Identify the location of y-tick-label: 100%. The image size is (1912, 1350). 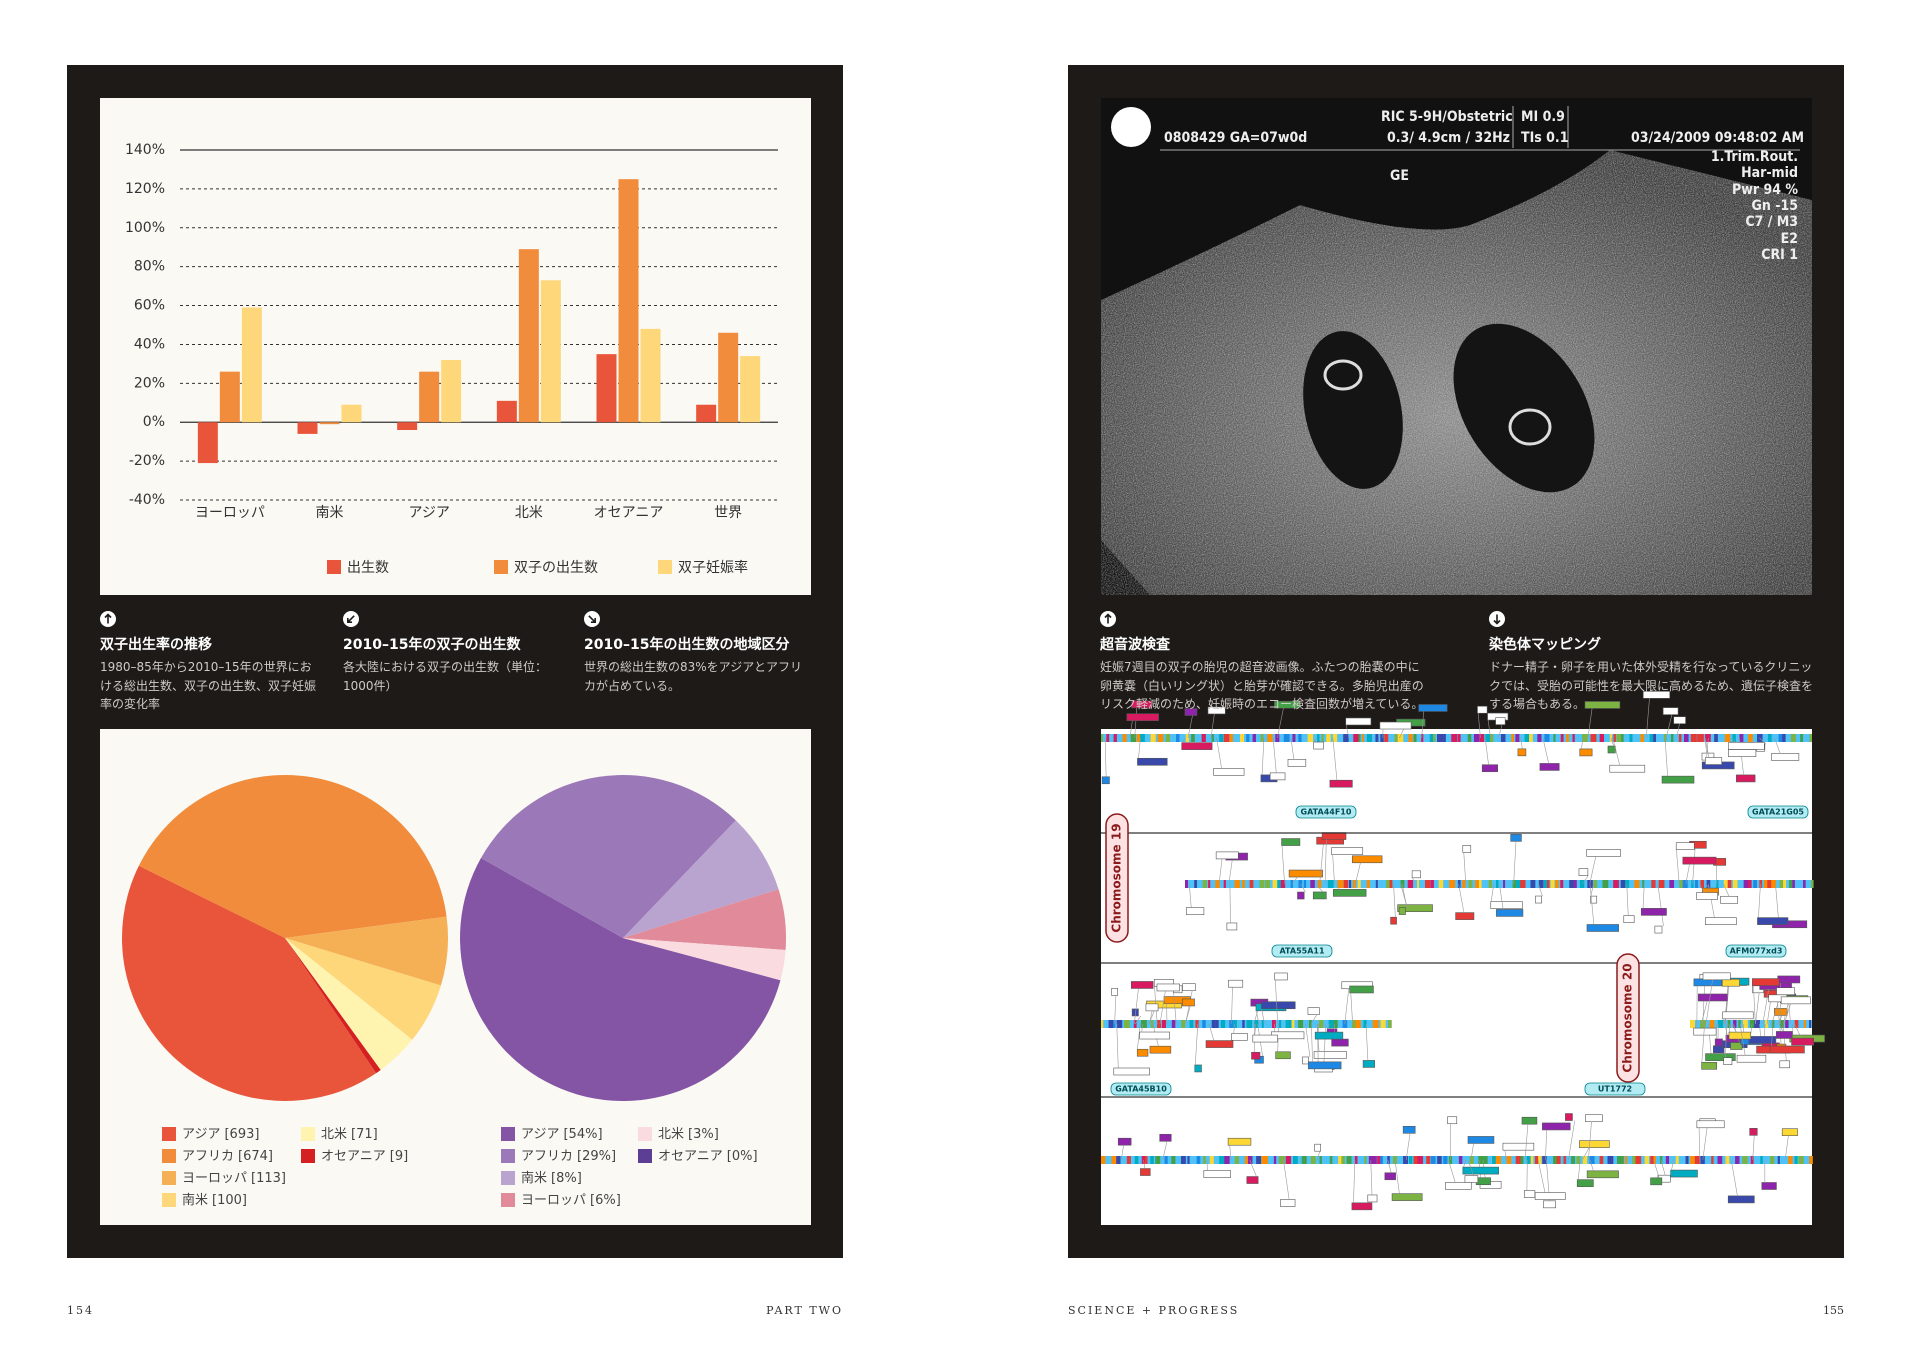
(145, 228).